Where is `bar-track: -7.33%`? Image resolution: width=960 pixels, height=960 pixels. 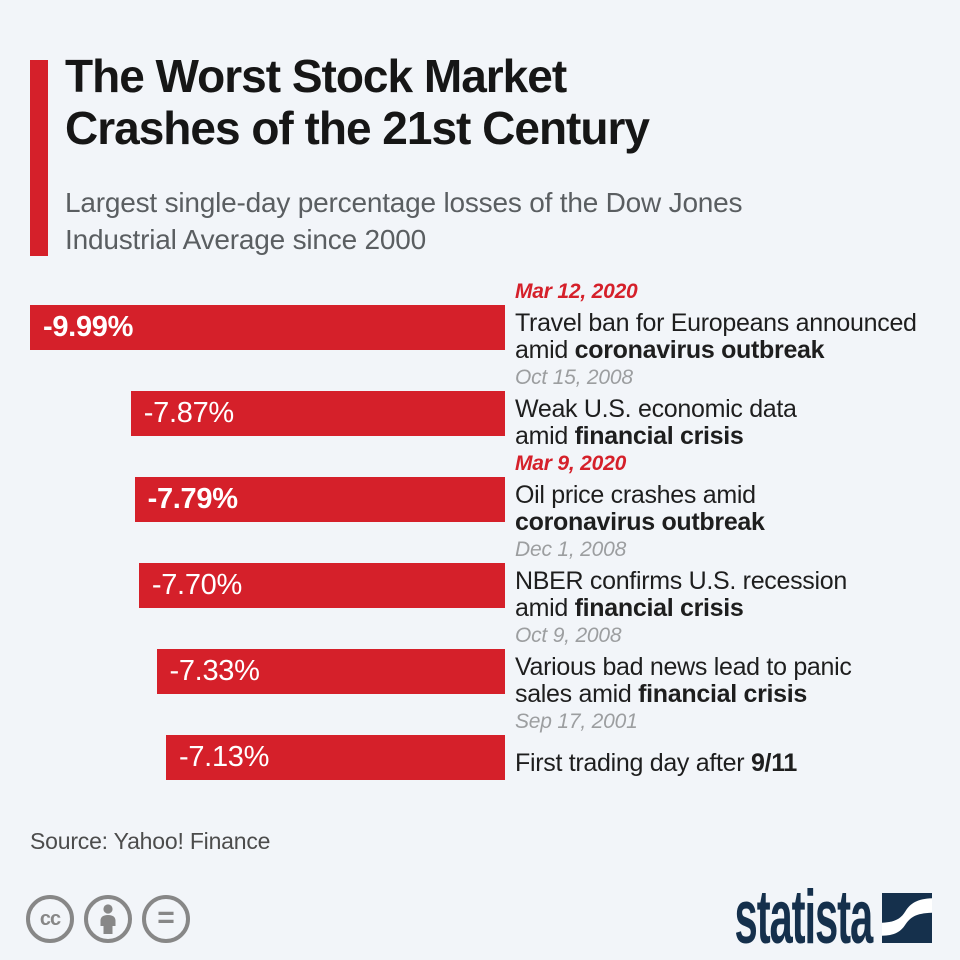 bar-track: -7.33% is located at coordinates (267, 671).